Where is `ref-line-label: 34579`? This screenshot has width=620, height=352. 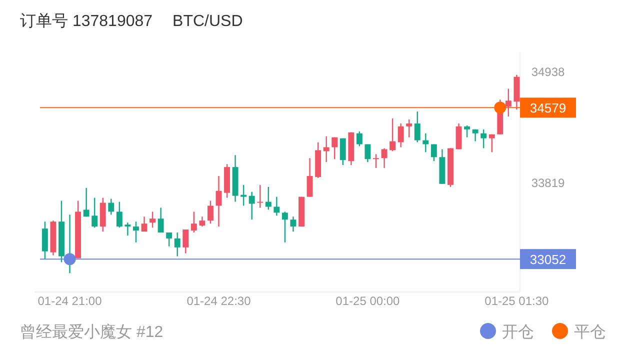
ref-line-label: 34579 is located at coordinates (548, 108).